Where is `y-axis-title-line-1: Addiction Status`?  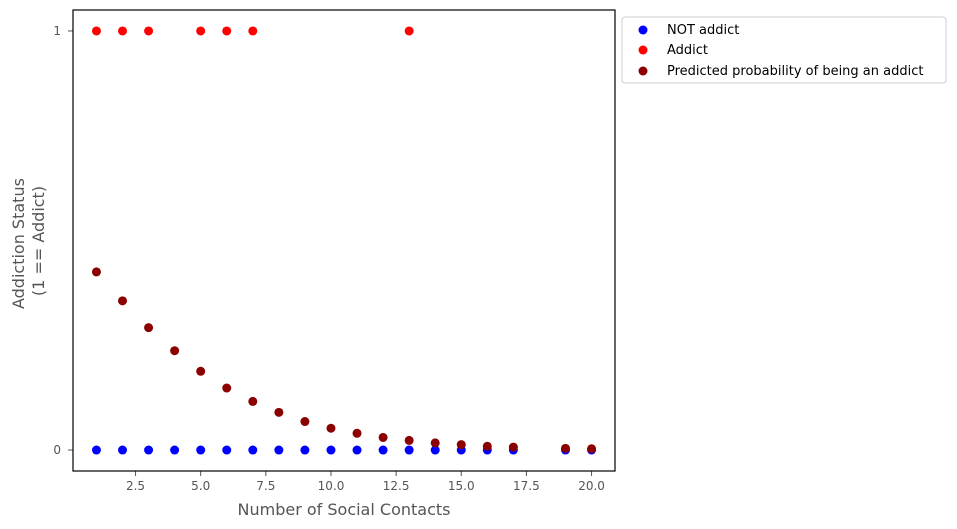
y-axis-title-line-1: Addiction Status is located at coordinates (18, 243).